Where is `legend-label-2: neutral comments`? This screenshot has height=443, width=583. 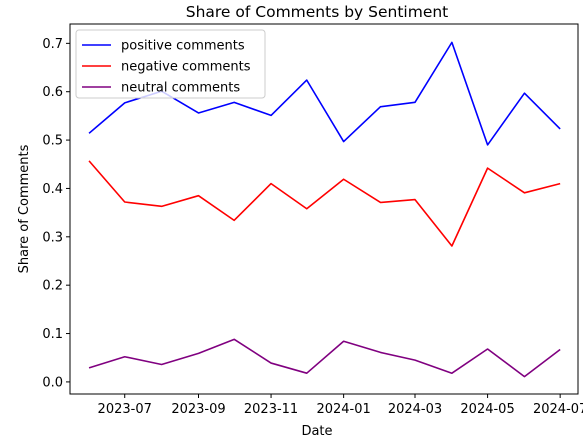
legend-label-2: neutral comments is located at coordinates (180, 88).